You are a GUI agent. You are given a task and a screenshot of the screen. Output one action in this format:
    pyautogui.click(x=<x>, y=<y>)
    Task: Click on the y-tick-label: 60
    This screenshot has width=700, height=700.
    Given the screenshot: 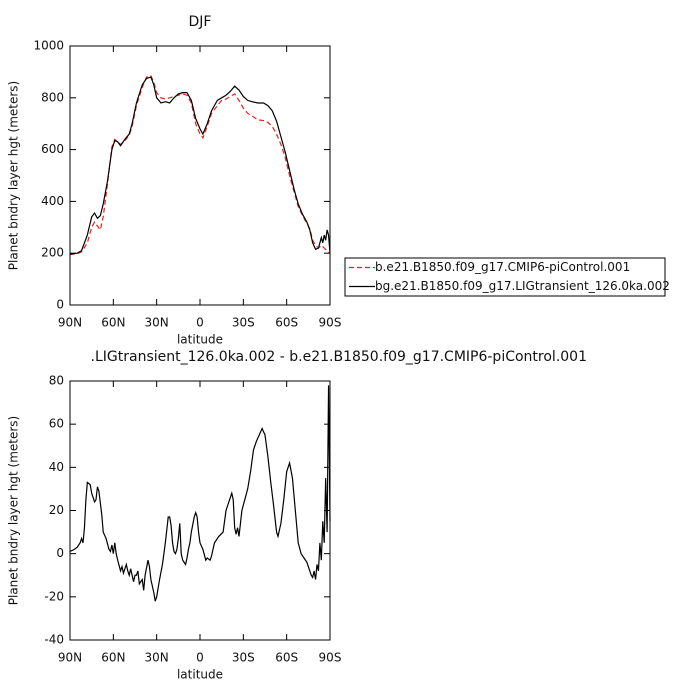 What is the action you would take?
    pyautogui.click(x=56, y=424)
    